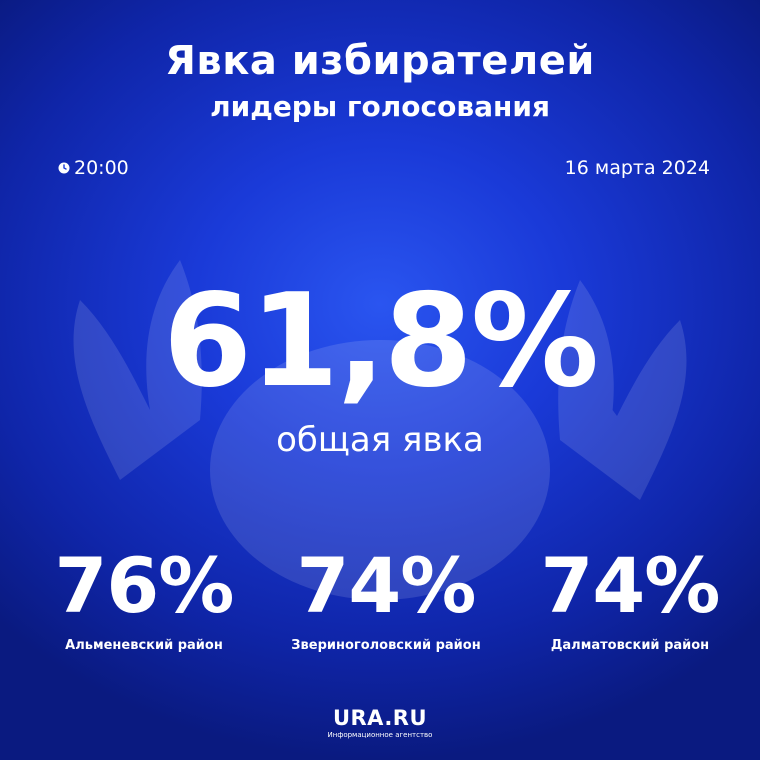 The height and width of the screenshot is (760, 760). Describe the element at coordinates (380, 718) in the screenshot. I see `logo-brand: URA.RU` at that location.